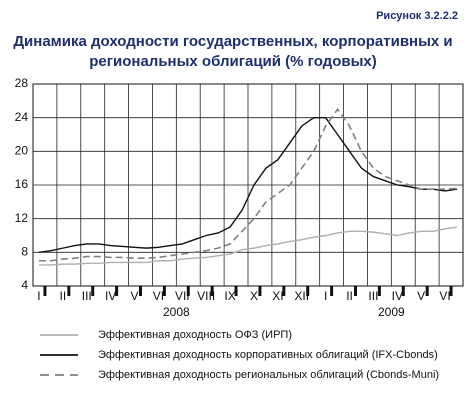 The height and width of the screenshot is (402, 466). What do you see at coordinates (24, 252) in the screenshot?
I see `y-tick-label: 8` at bounding box center [24, 252].